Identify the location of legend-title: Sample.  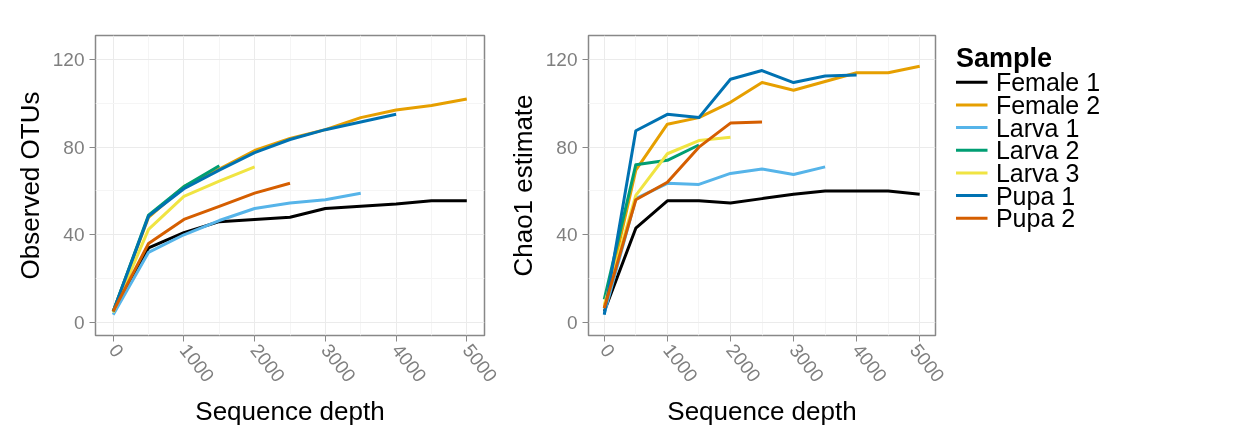
(1004, 58).